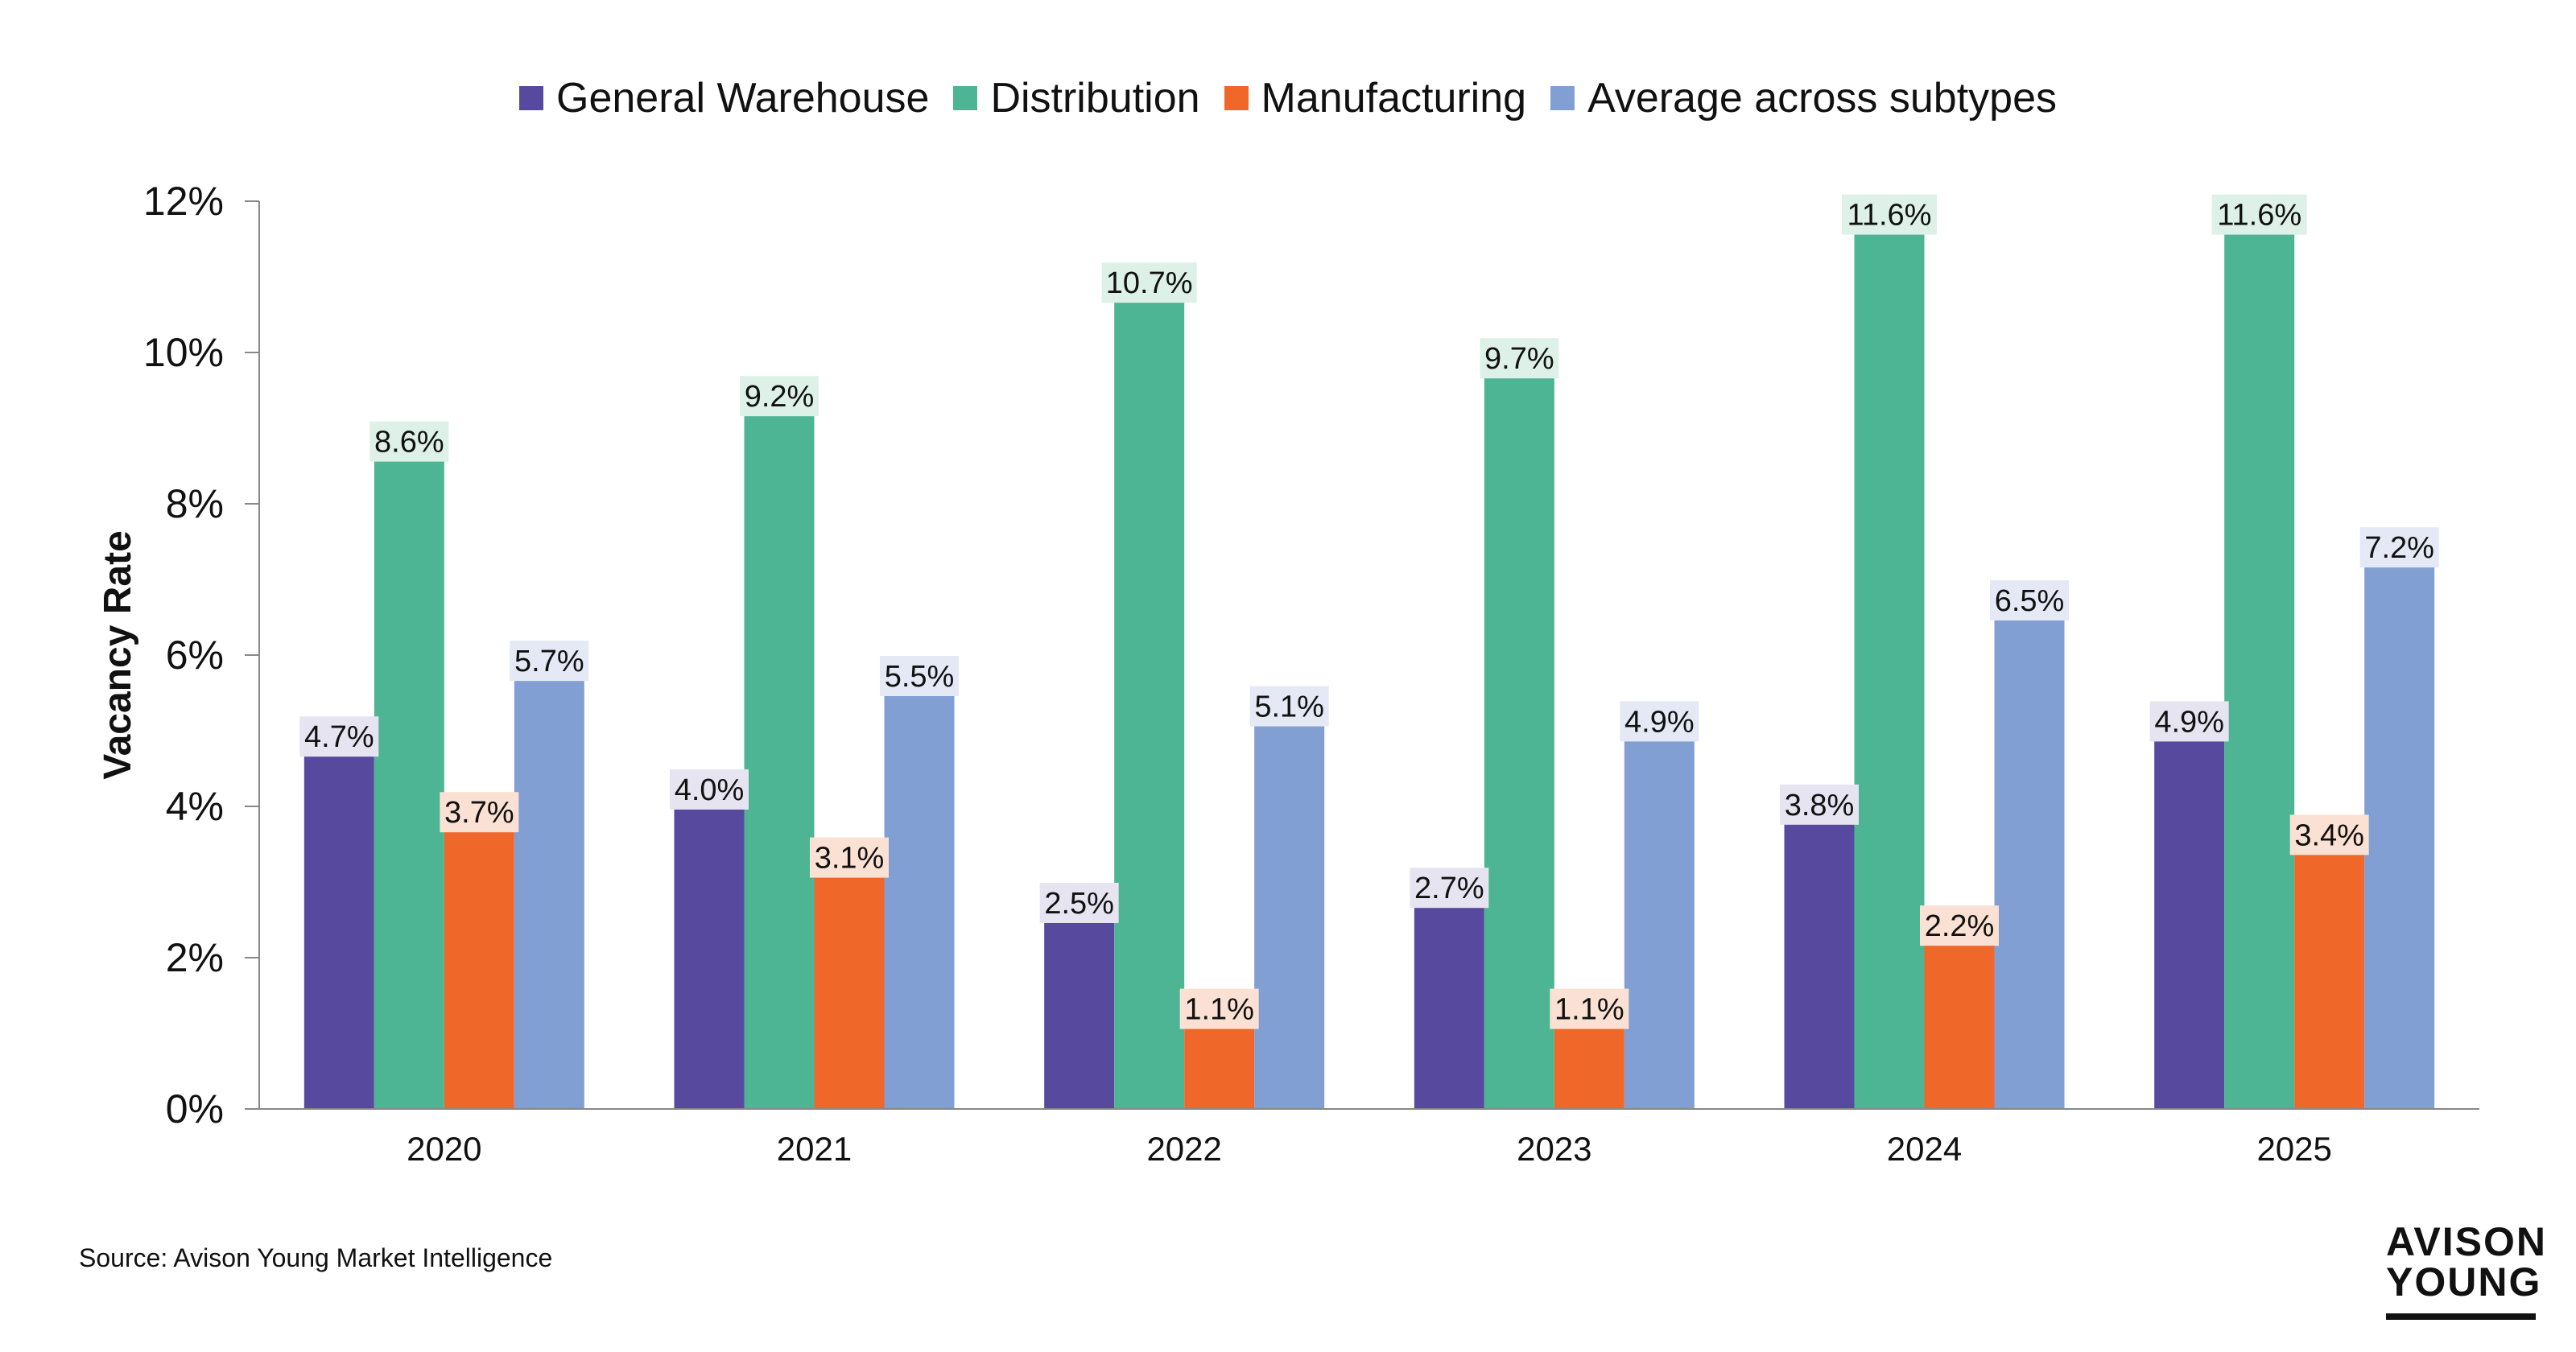  I want to click on bar-distribution-2025, so click(2259, 670).